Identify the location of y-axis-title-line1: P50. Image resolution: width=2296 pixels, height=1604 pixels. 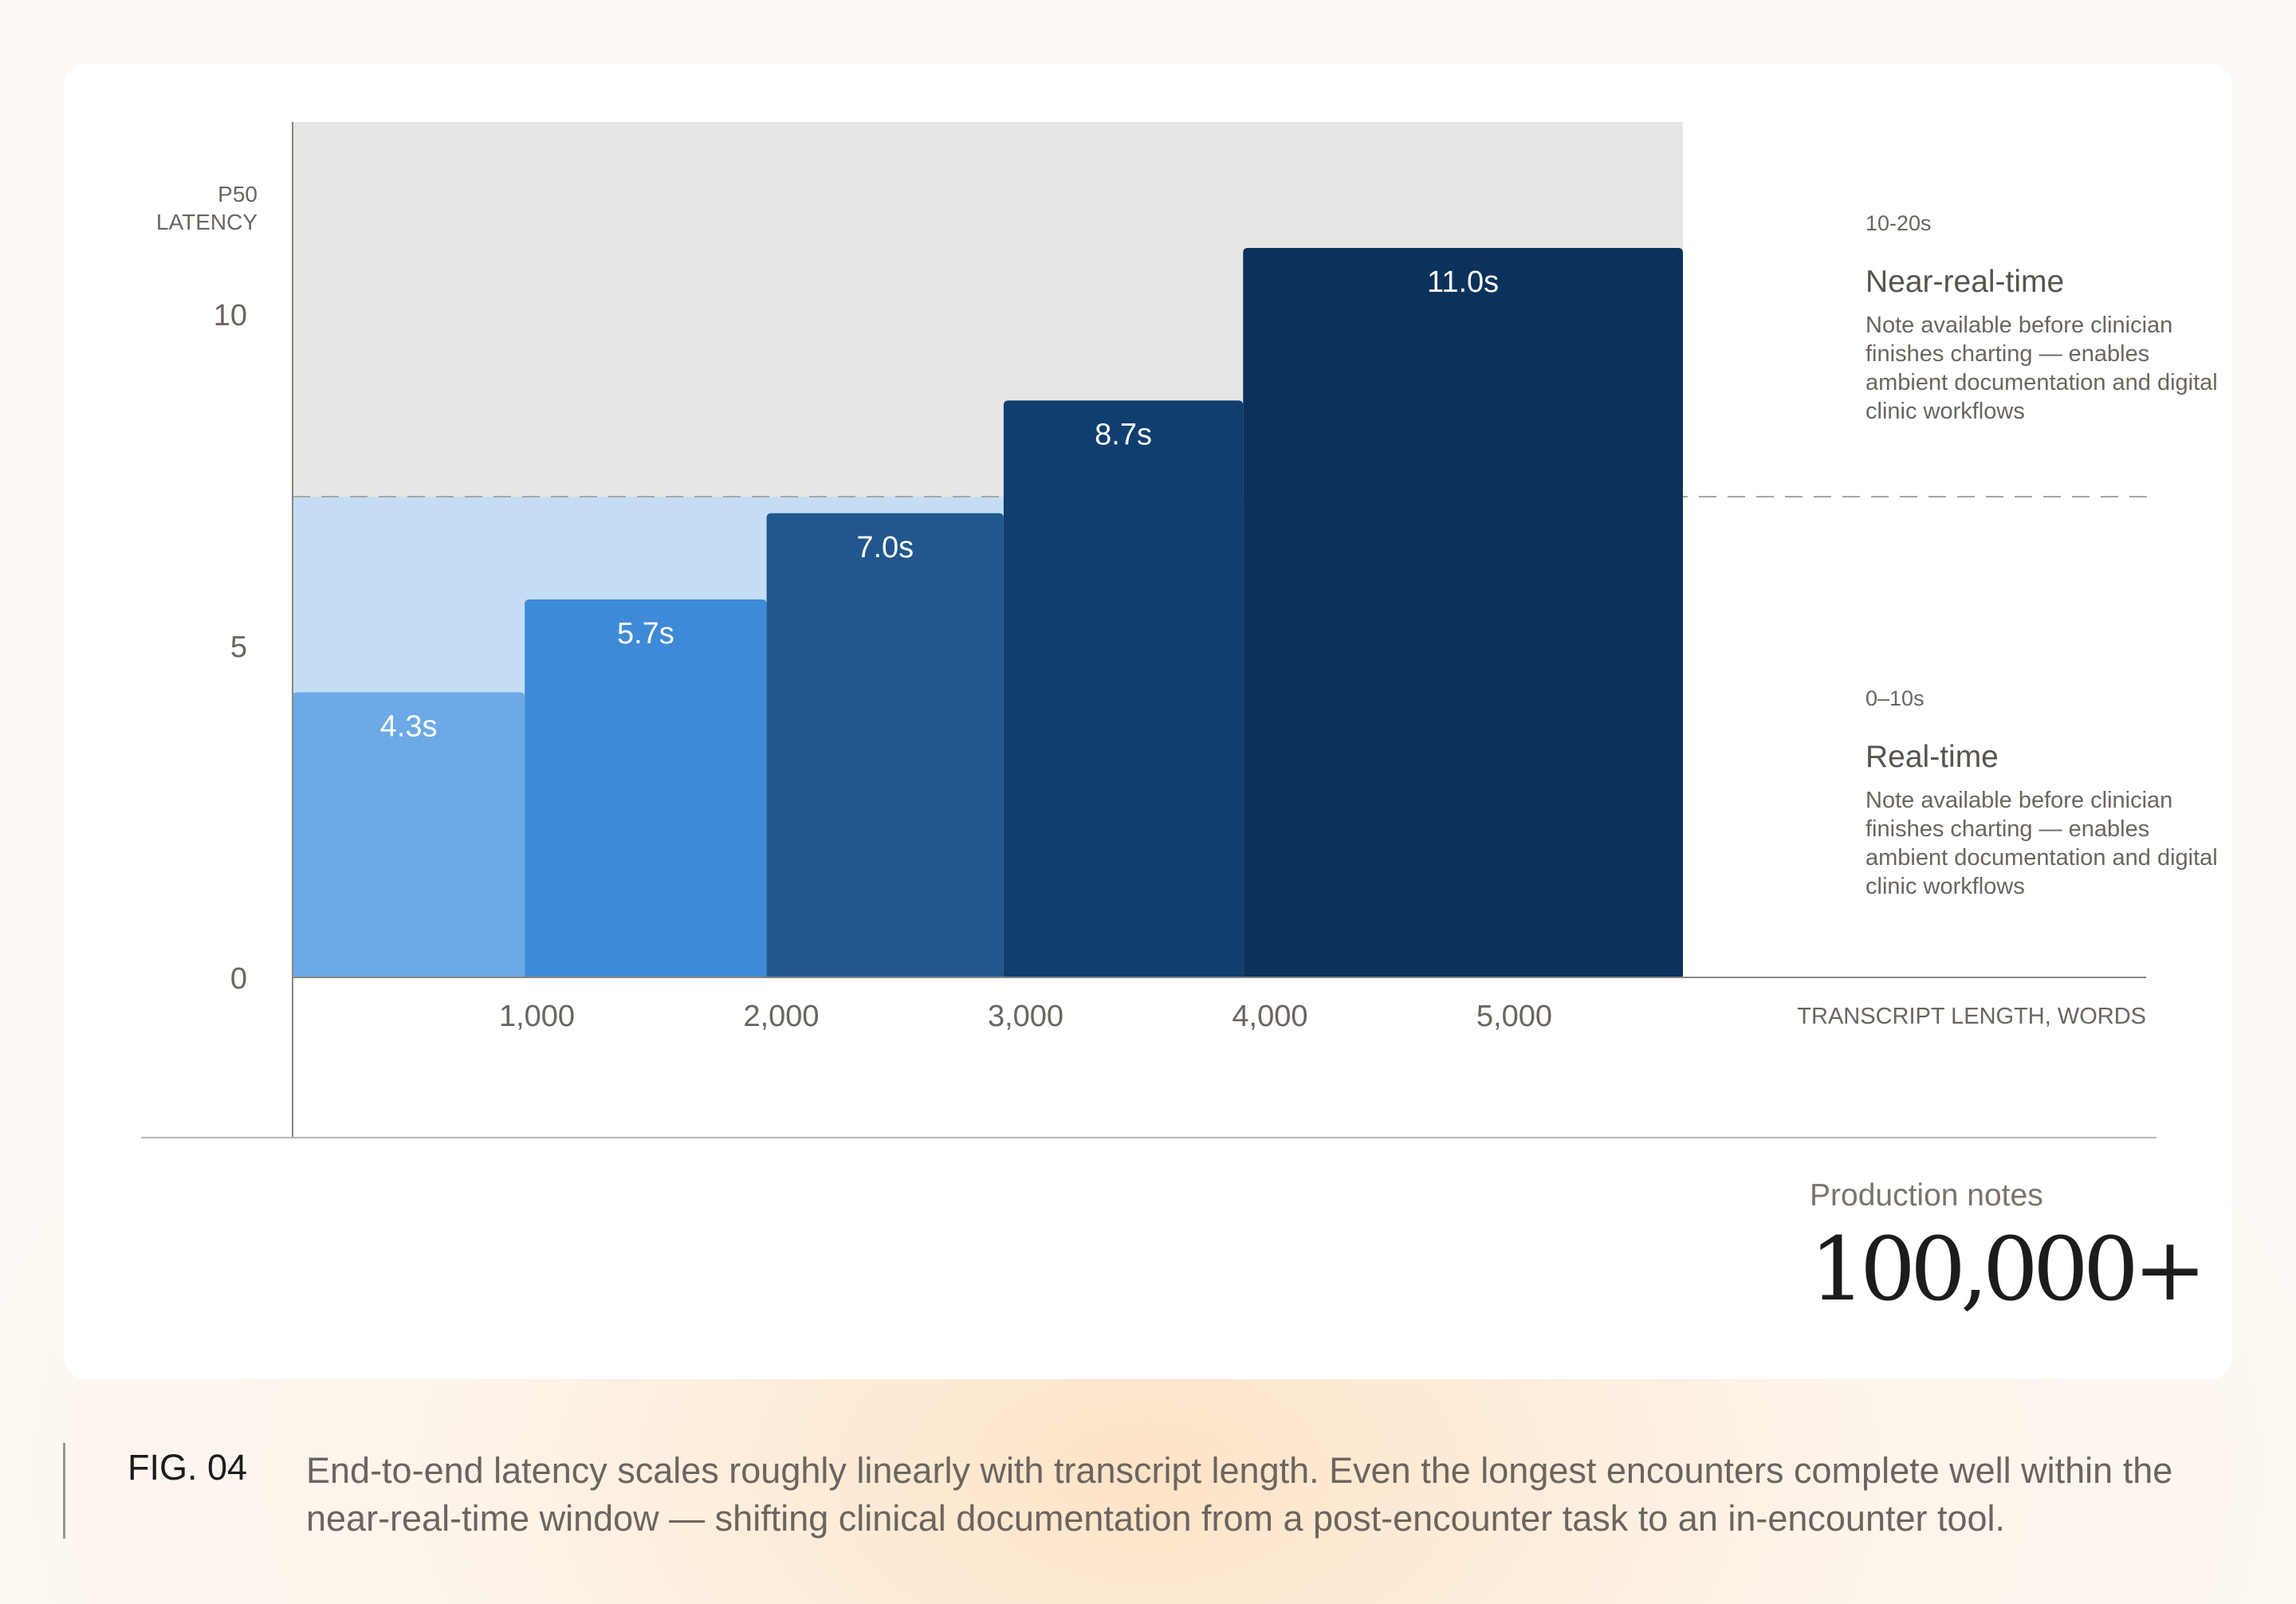
(238, 194).